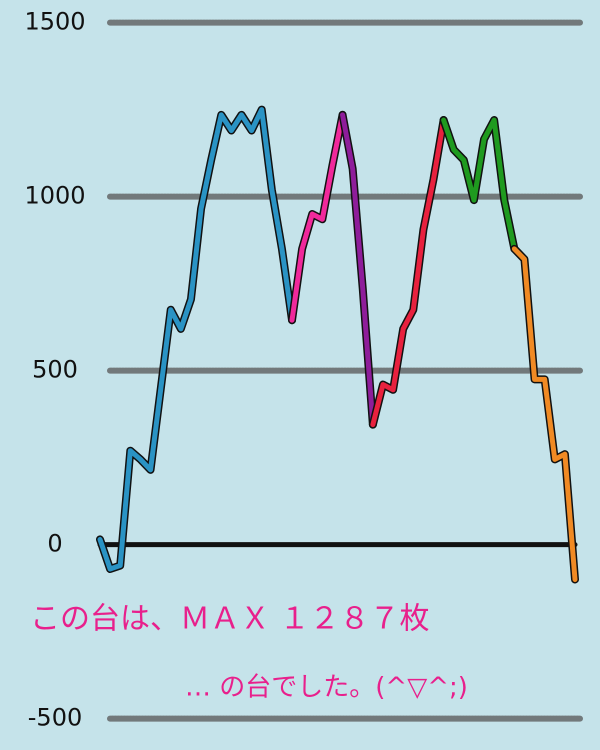 This screenshot has width=600, height=750. What do you see at coordinates (54, 544) in the screenshot?
I see `y-tick-label: 0` at bounding box center [54, 544].